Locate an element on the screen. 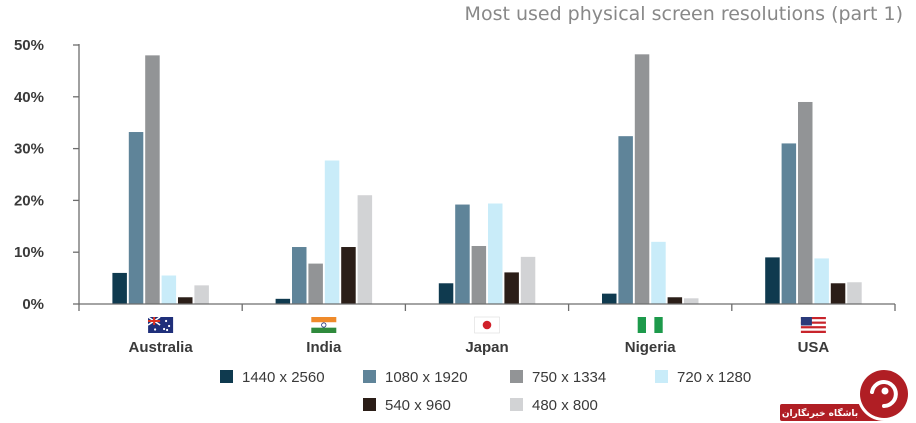  watermark: باشگاه خبرنگاران is located at coordinates (845, 394).